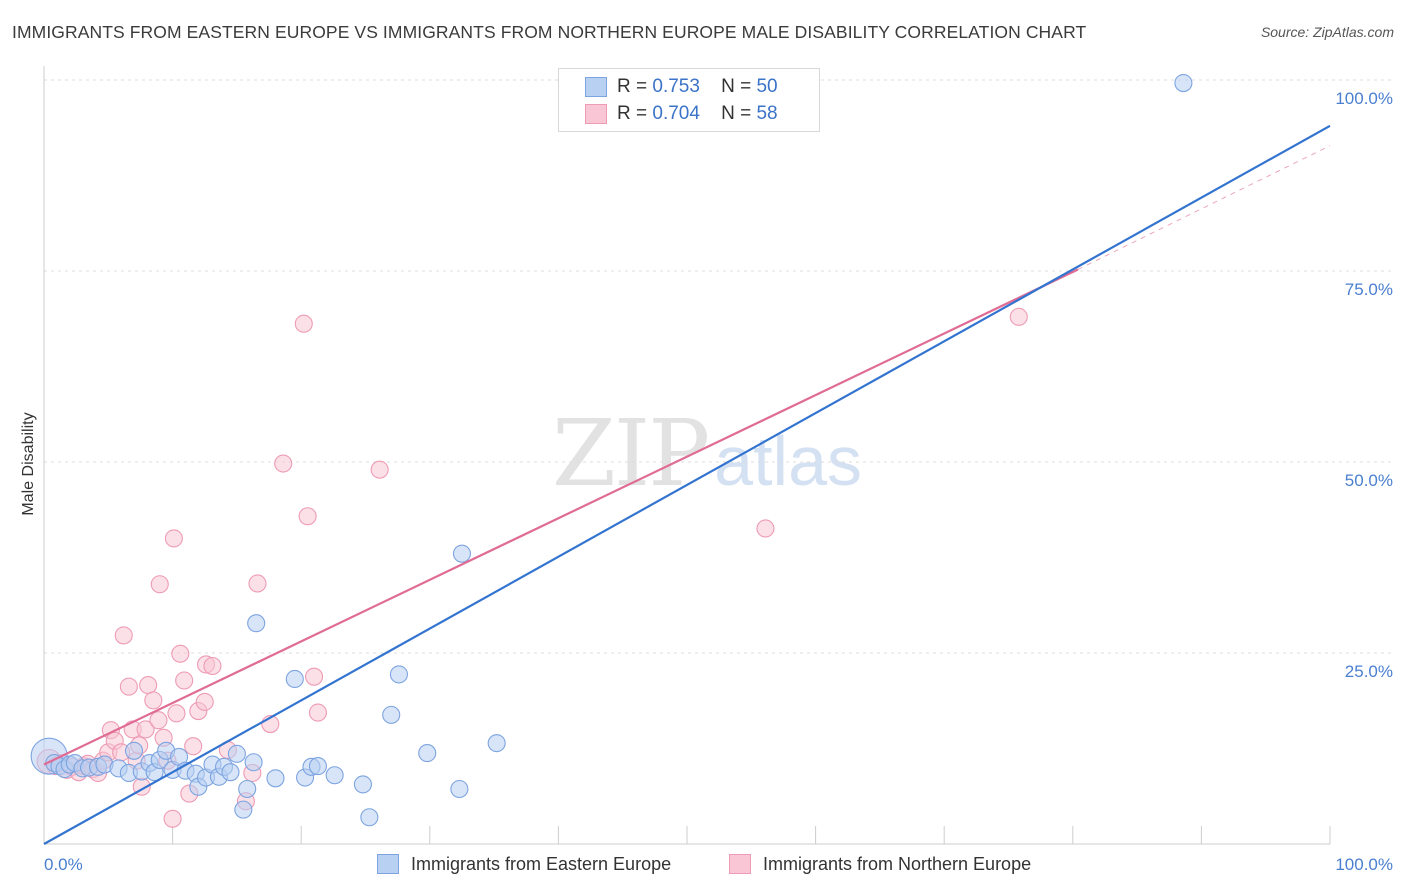 The height and width of the screenshot is (892, 1406). What do you see at coordinates (541, 863) in the screenshot?
I see `bottom-legend-label-eastern: Immigrants from Eastern Europe` at bounding box center [541, 863].